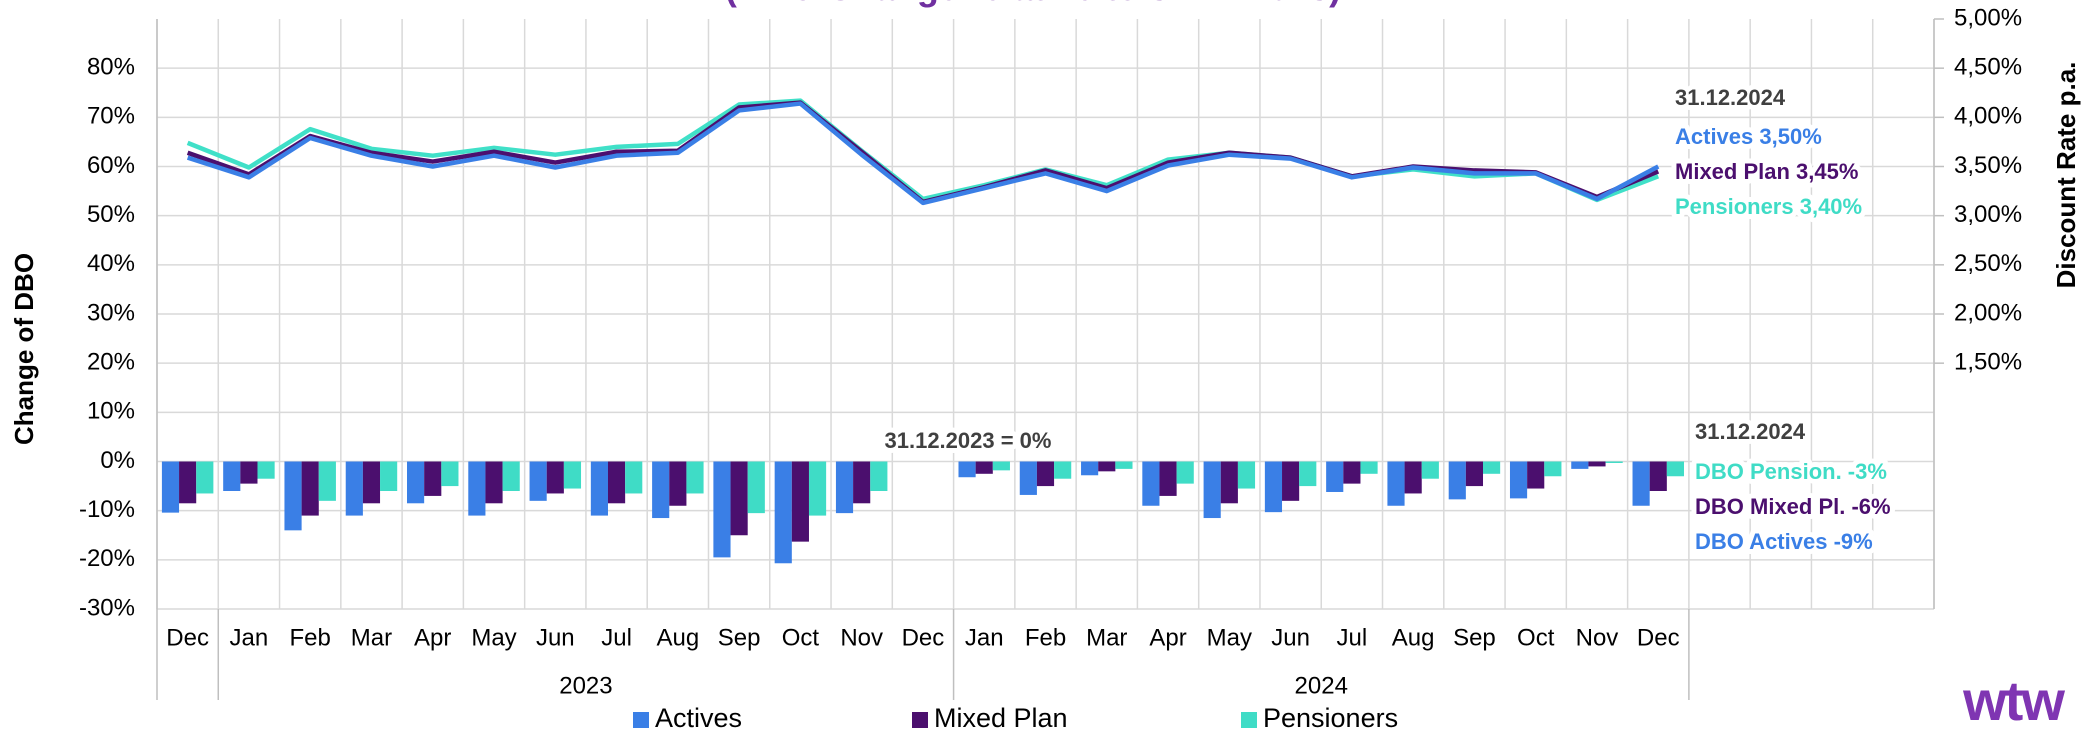  Describe the element at coordinates (2013, 700) in the screenshot. I see `logo: wtw` at that location.